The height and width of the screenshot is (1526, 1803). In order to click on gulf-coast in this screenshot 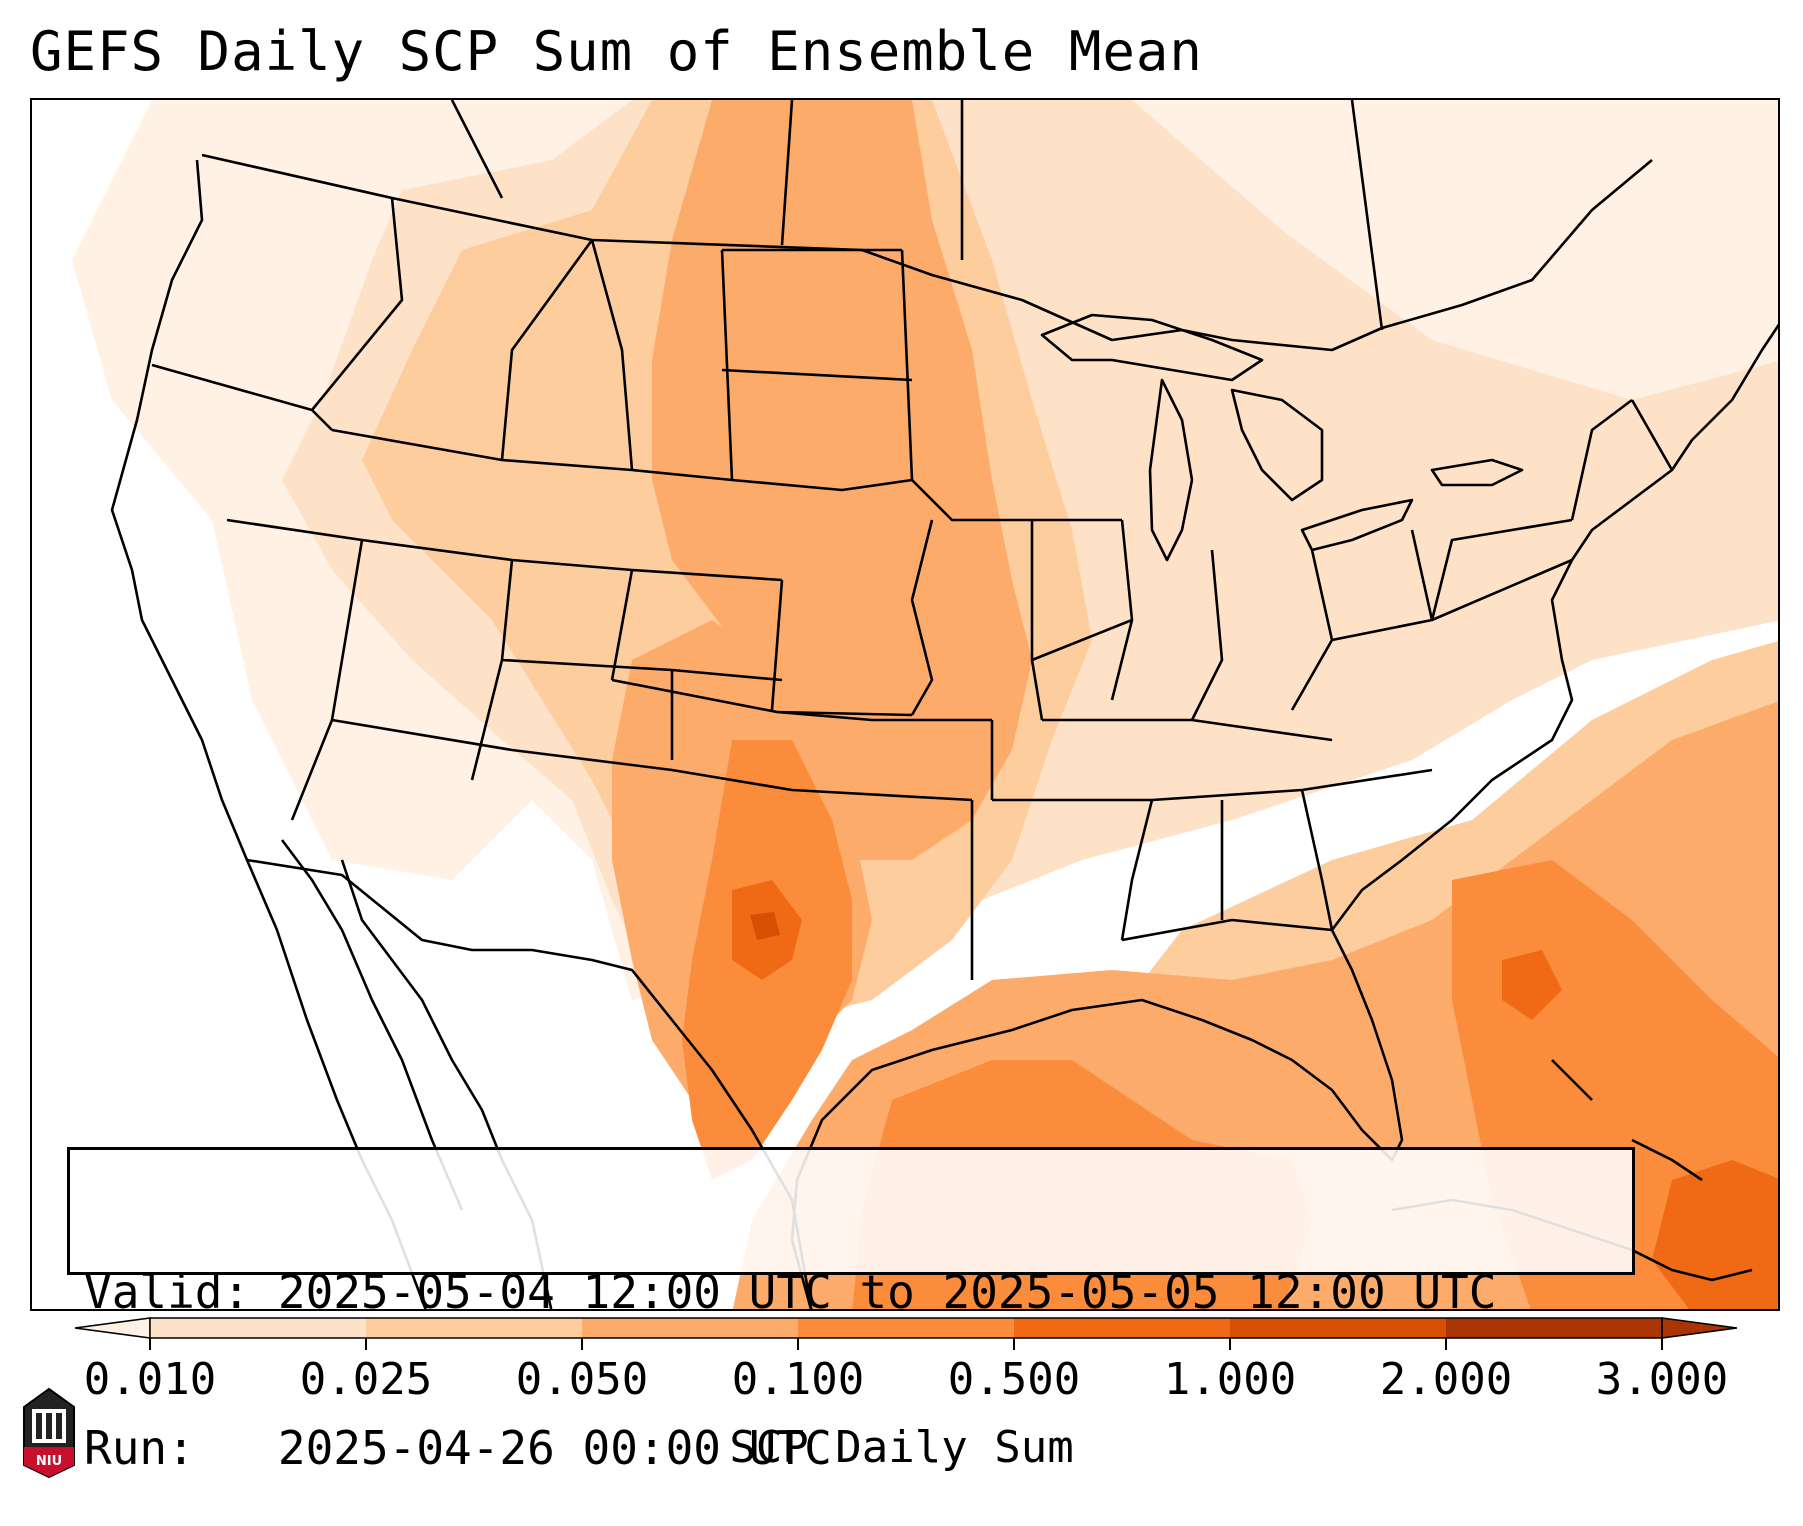, I will do `click(1097, 1119)`.